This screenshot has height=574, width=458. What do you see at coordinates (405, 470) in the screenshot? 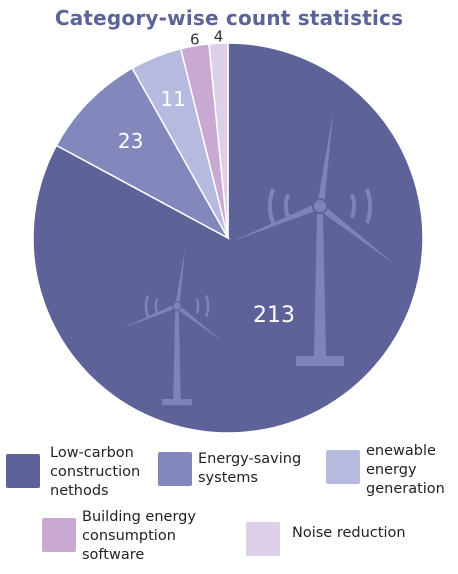
I see `legend-label: enewable energy generation` at bounding box center [405, 470].